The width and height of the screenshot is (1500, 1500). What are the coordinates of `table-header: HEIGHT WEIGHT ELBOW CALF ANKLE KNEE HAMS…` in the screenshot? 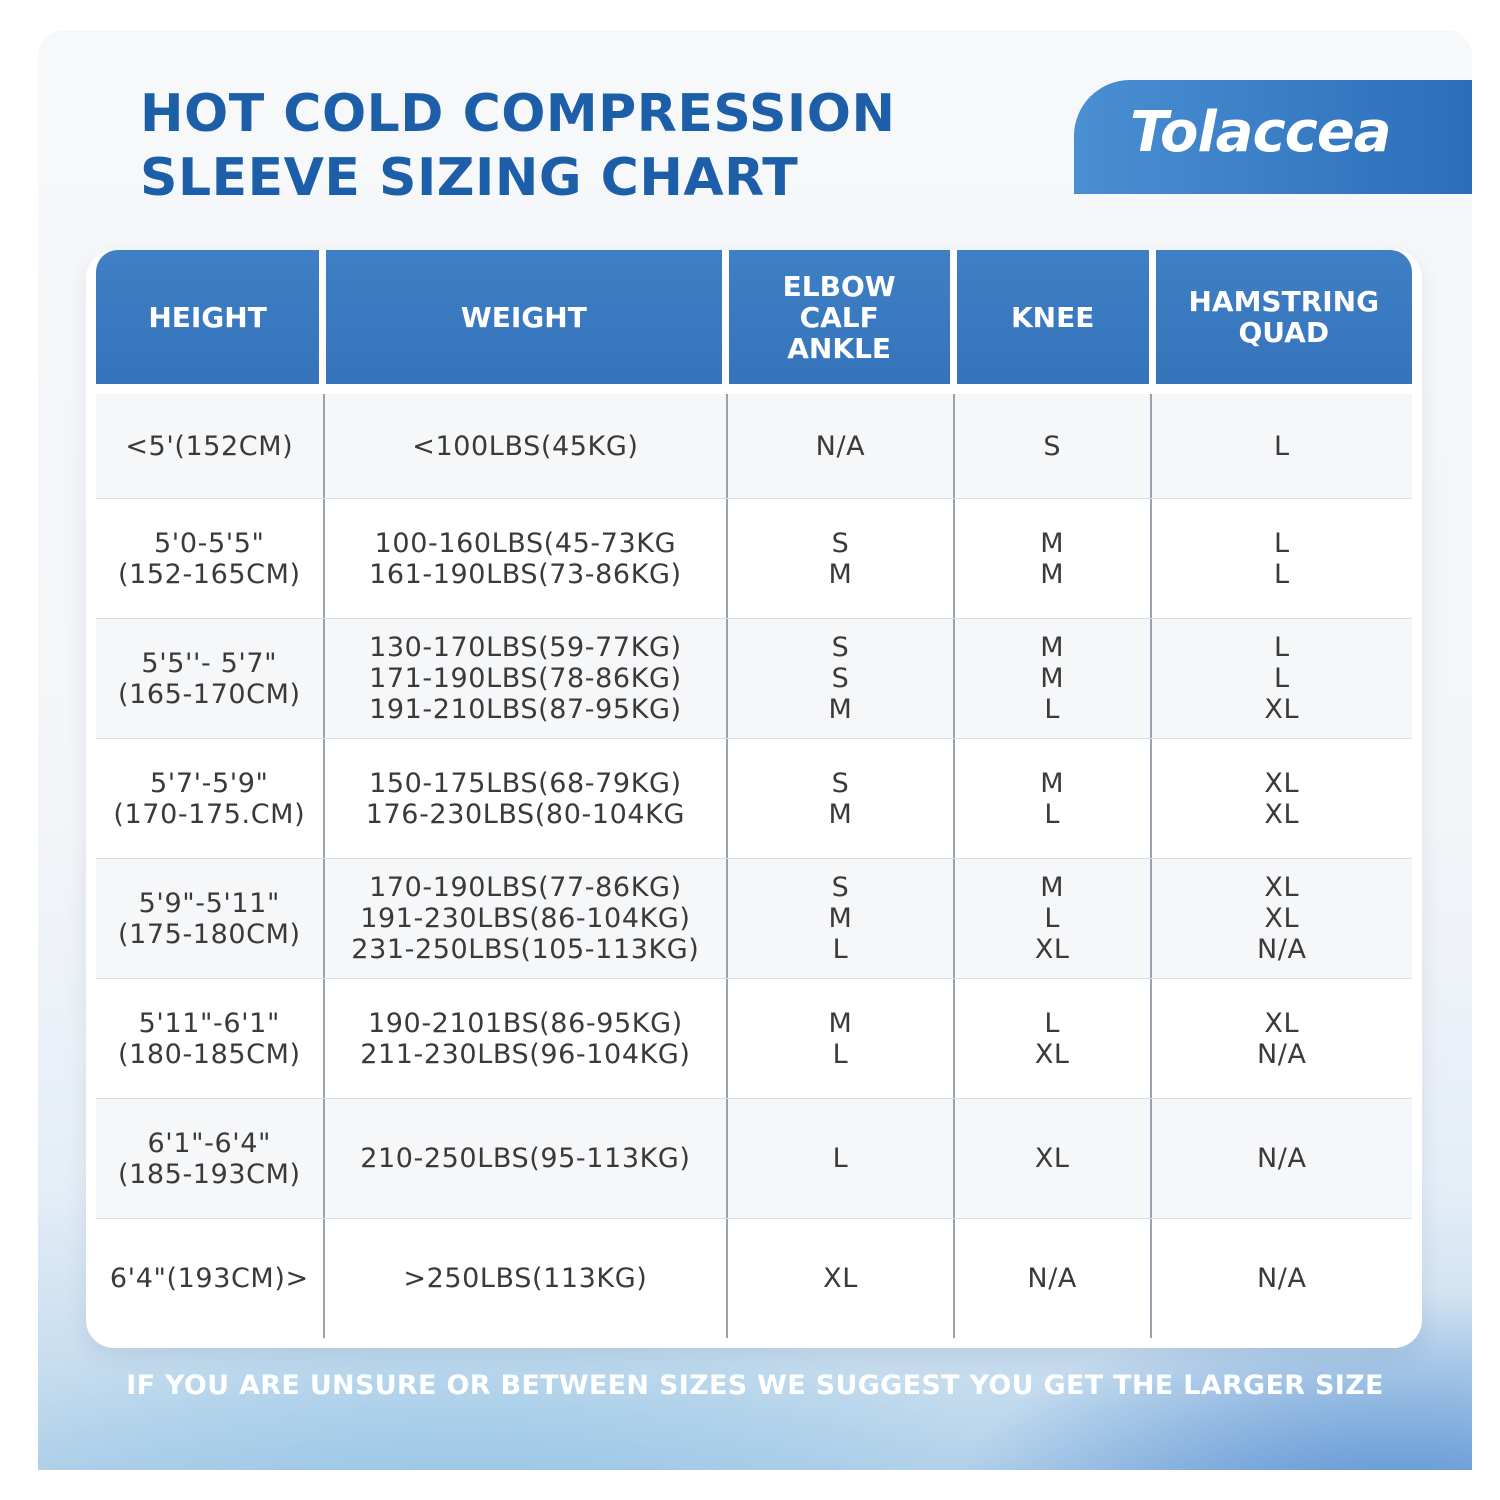 It's located at (754, 317).